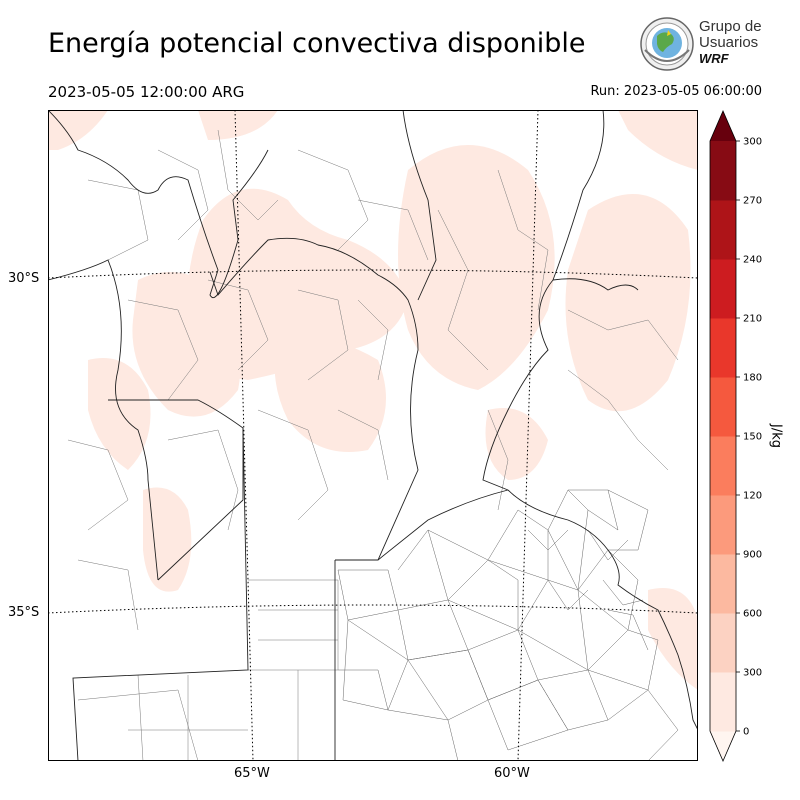 The image size is (800, 800). What do you see at coordinates (512, 773) in the screenshot?
I see `lon-label-60w: 60°W` at bounding box center [512, 773].